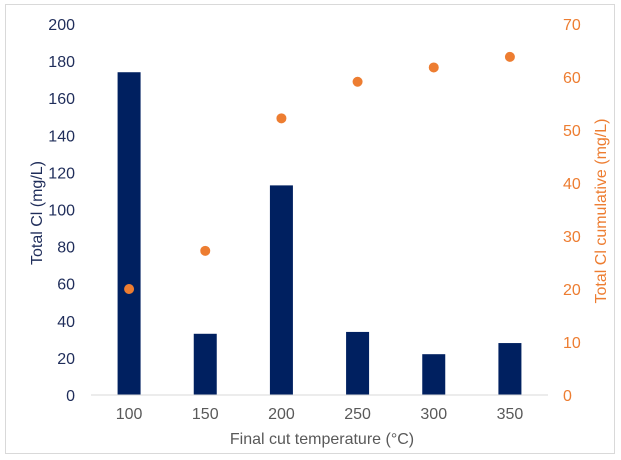  Describe the element at coordinates (510, 414) in the screenshot. I see `x-tick-label: 350` at that location.